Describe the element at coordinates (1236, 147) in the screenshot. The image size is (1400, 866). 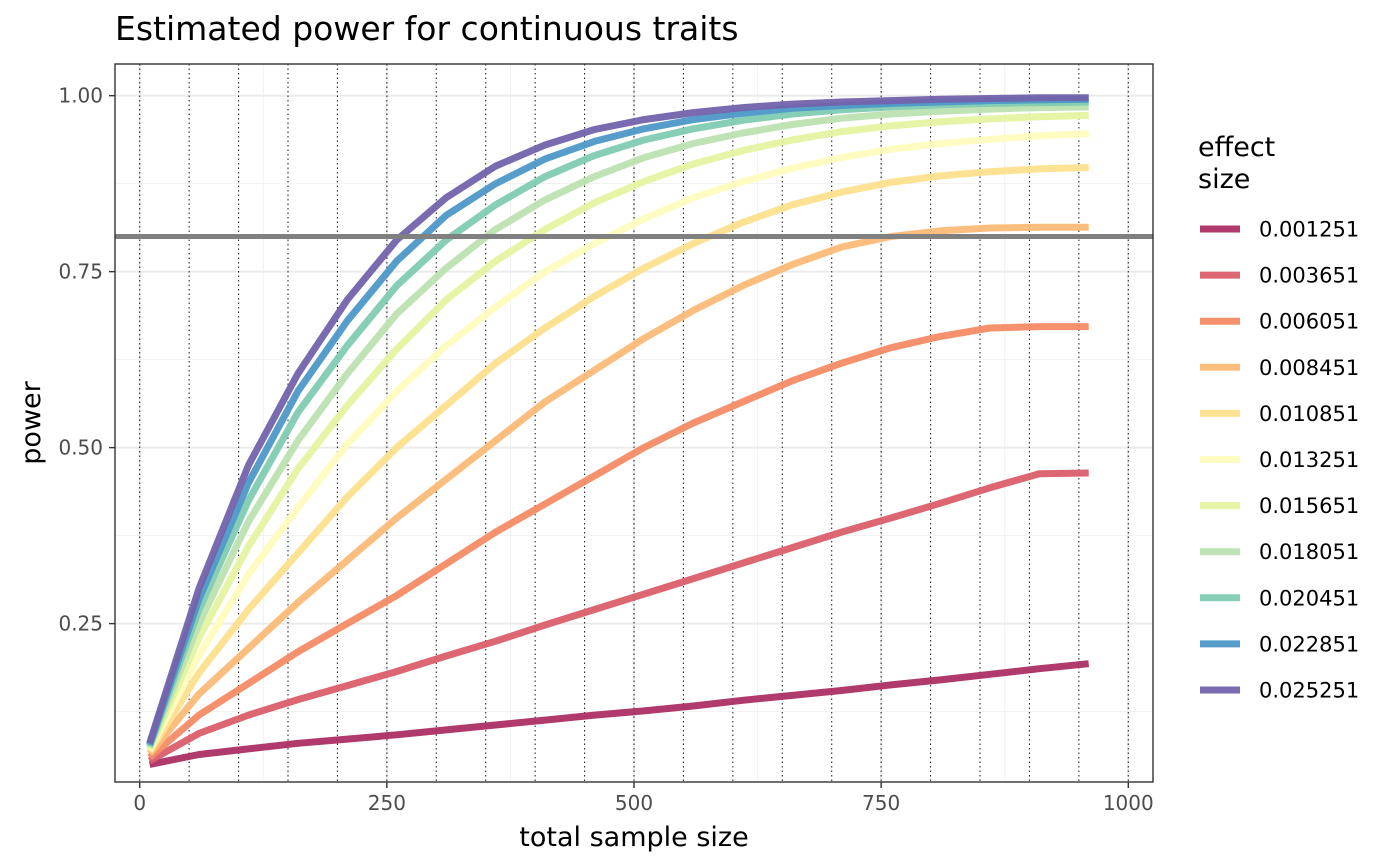
I see `legend-title-line: effect` at that location.